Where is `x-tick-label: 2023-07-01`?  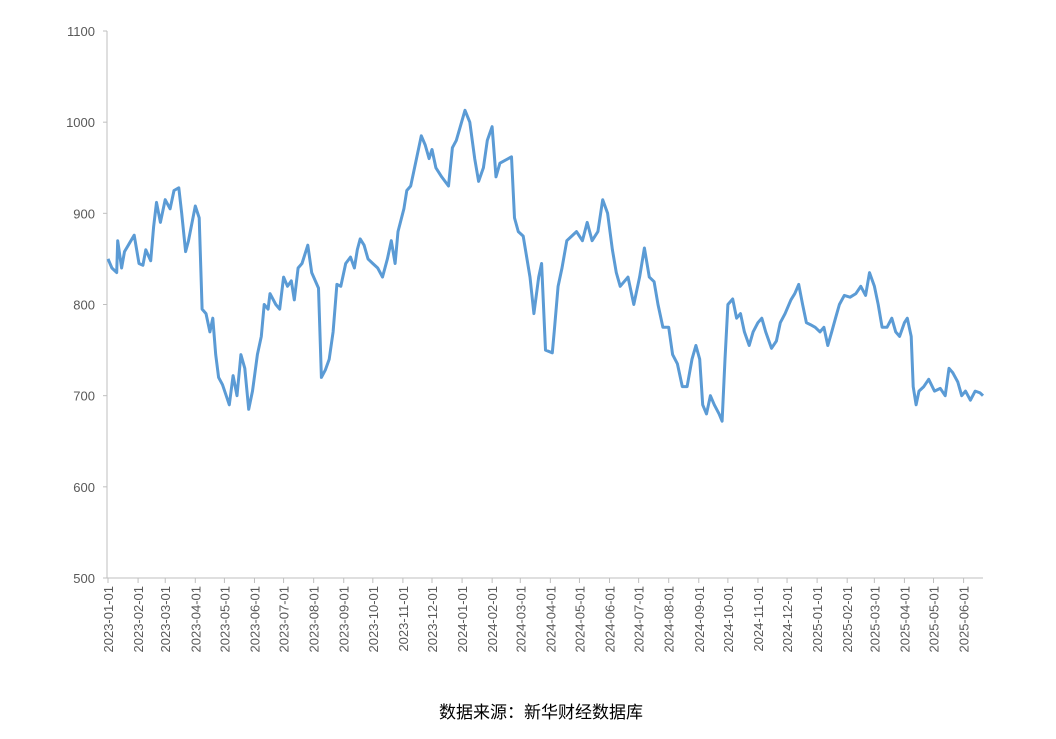
x-tick-label: 2023-07-01 is located at coordinates (284, 619).